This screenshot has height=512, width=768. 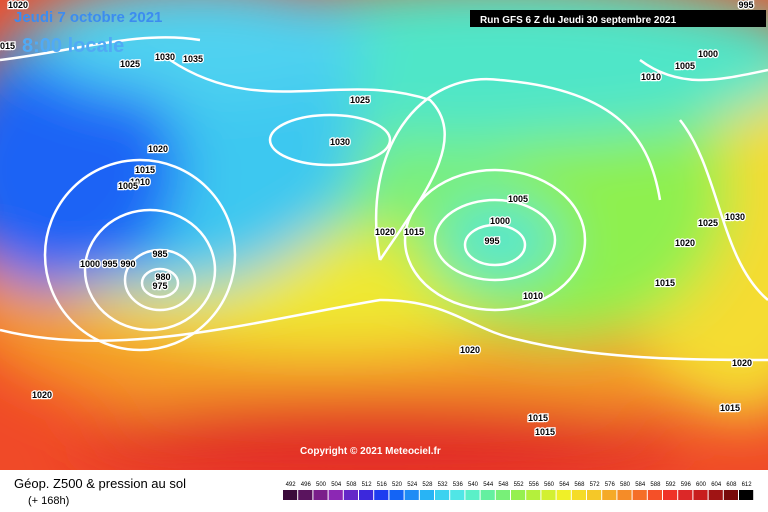 What do you see at coordinates (519, 485) in the screenshot?
I see `scale-label: 552` at bounding box center [519, 485].